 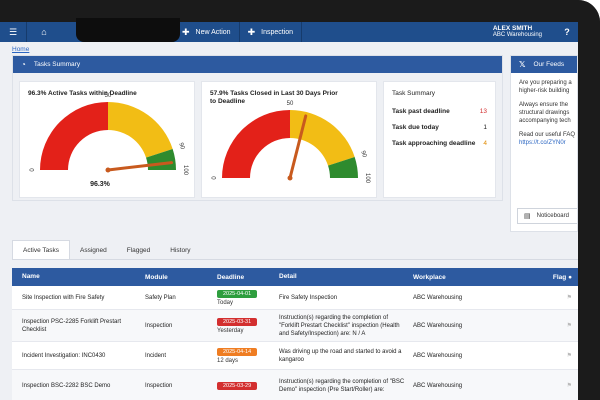 I want to click on row-deadline: 2025-03-31 Yesterday, so click(x=248, y=325).